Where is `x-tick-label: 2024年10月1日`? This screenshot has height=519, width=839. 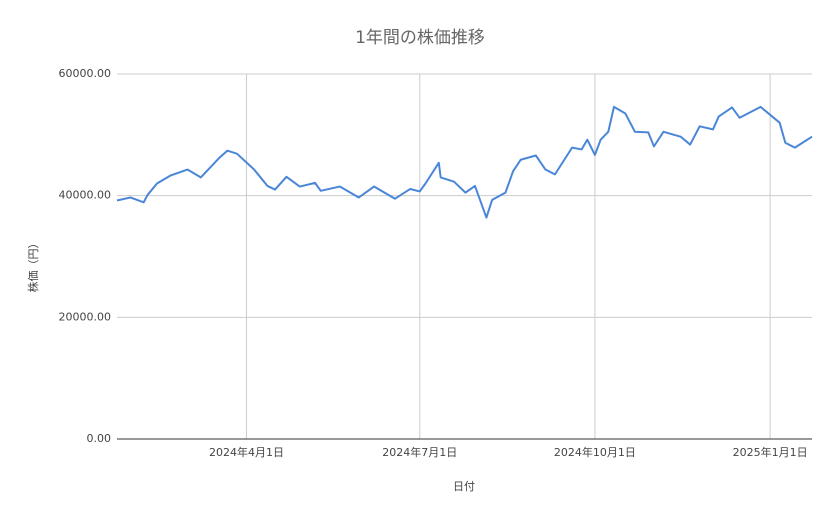 x-tick-label: 2024年10月1日 is located at coordinates (595, 452).